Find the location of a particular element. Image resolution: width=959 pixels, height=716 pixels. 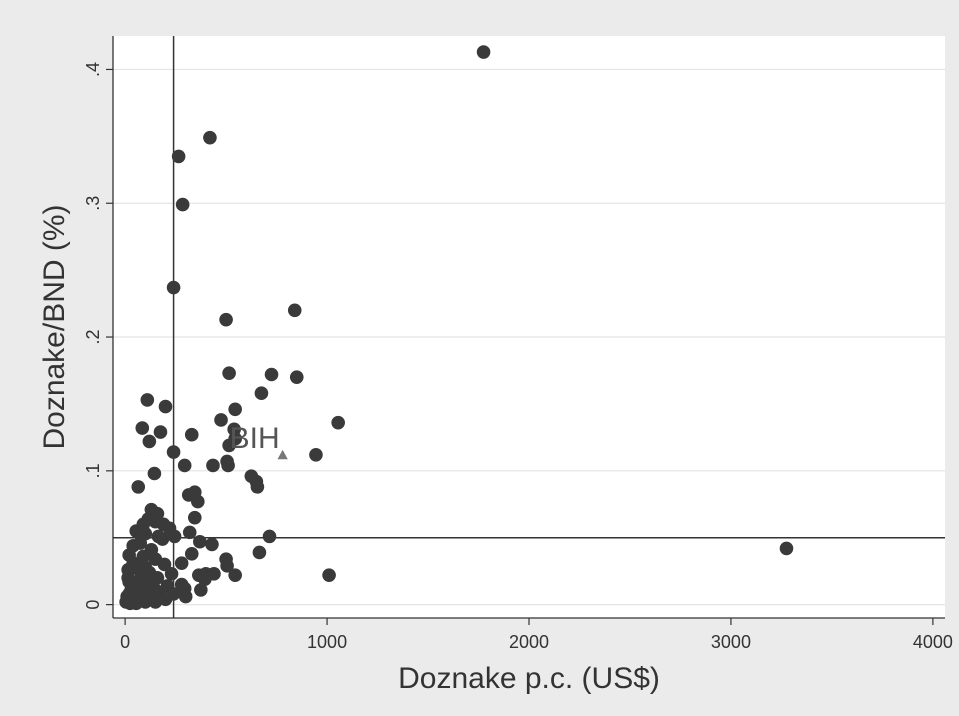

y-tick-label: 0 is located at coordinates (93, 605).